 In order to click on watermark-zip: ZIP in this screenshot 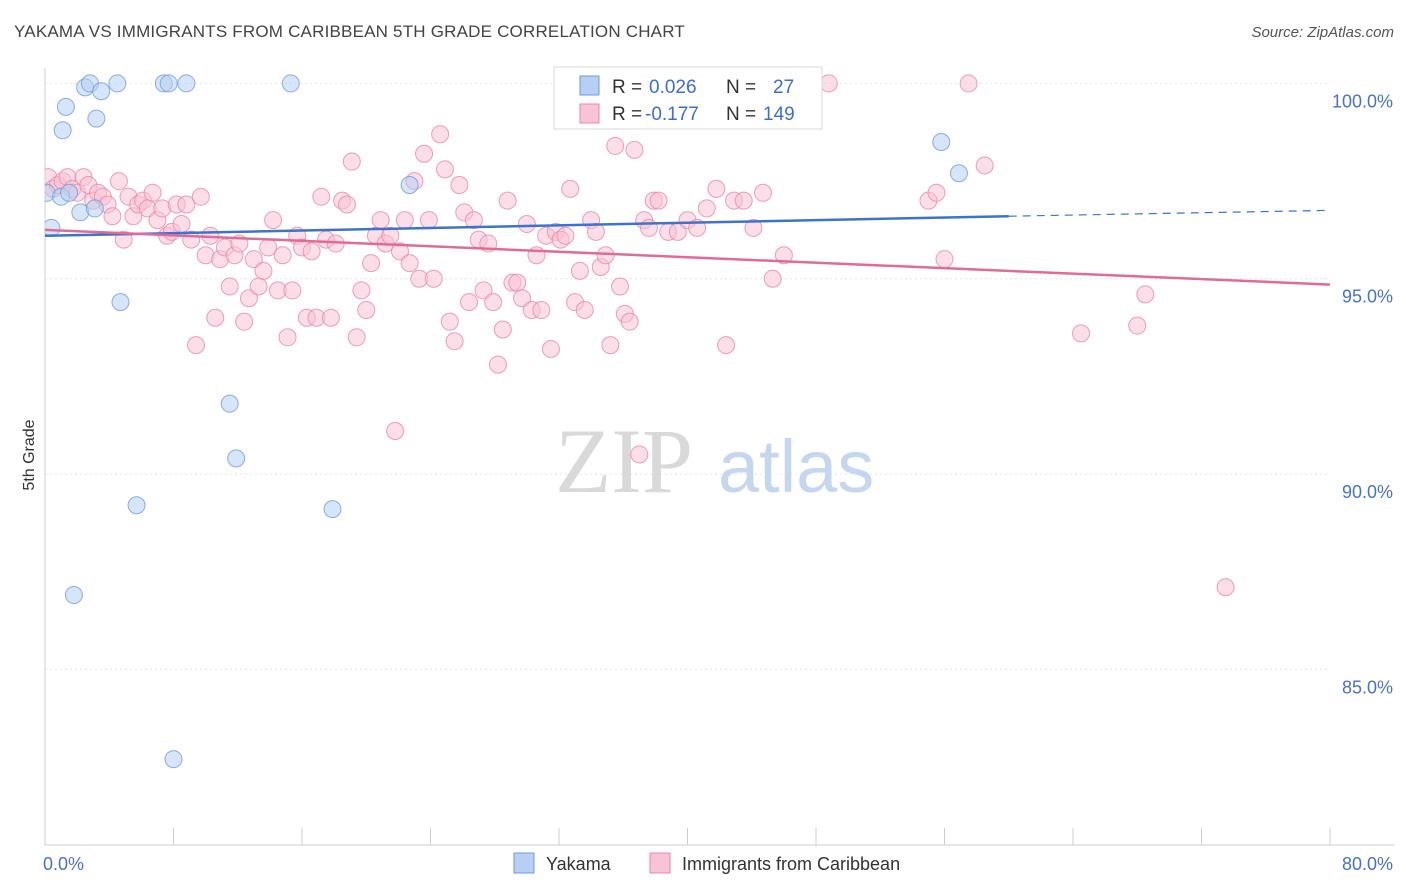, I will do `click(624, 461)`.